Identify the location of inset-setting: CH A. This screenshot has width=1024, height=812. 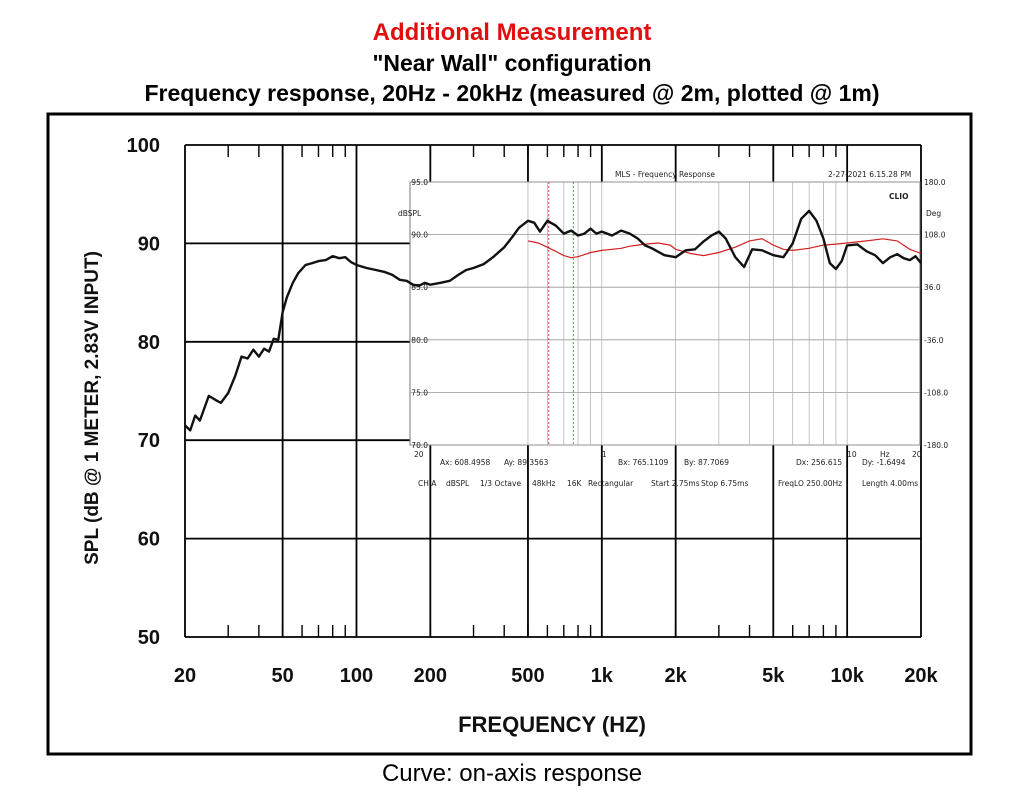
(427, 483).